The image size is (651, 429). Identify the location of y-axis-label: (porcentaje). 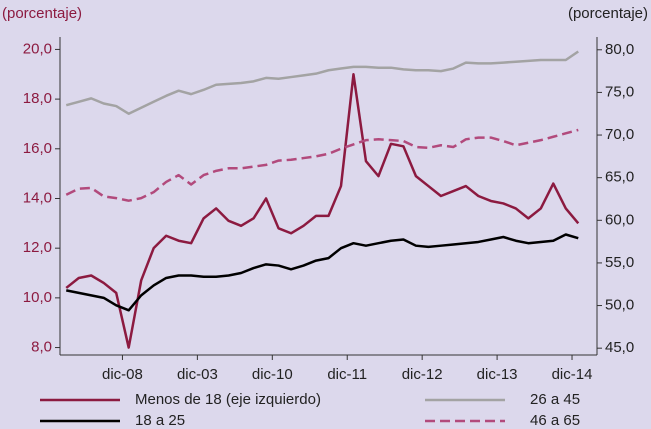
(42, 13).